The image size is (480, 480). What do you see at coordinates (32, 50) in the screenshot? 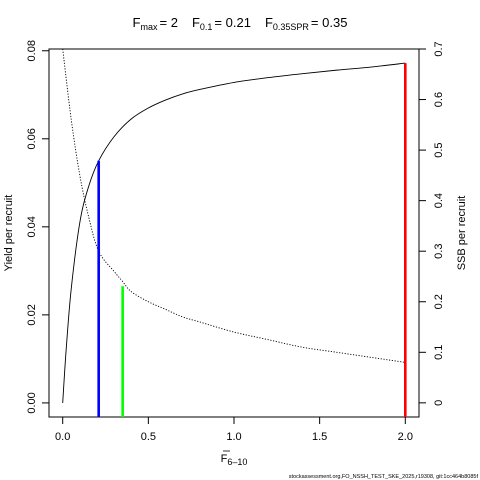
I see `y-left-tick-label: 0.08` at bounding box center [32, 50].